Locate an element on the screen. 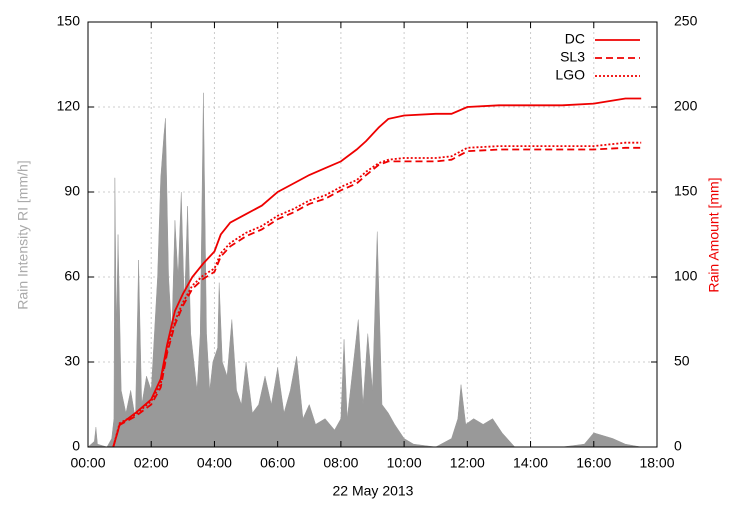 This screenshot has width=734, height=509. y2-tick-label: 200 is located at coordinates (686, 106).